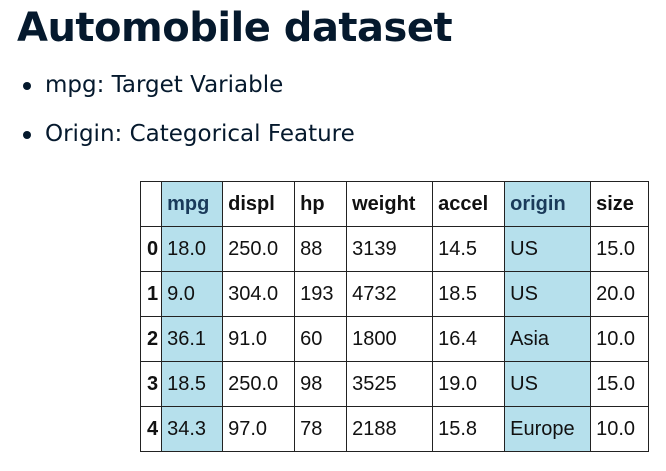 The height and width of the screenshot is (471, 666). I want to click on cell-displ: 97.0, so click(259, 429).